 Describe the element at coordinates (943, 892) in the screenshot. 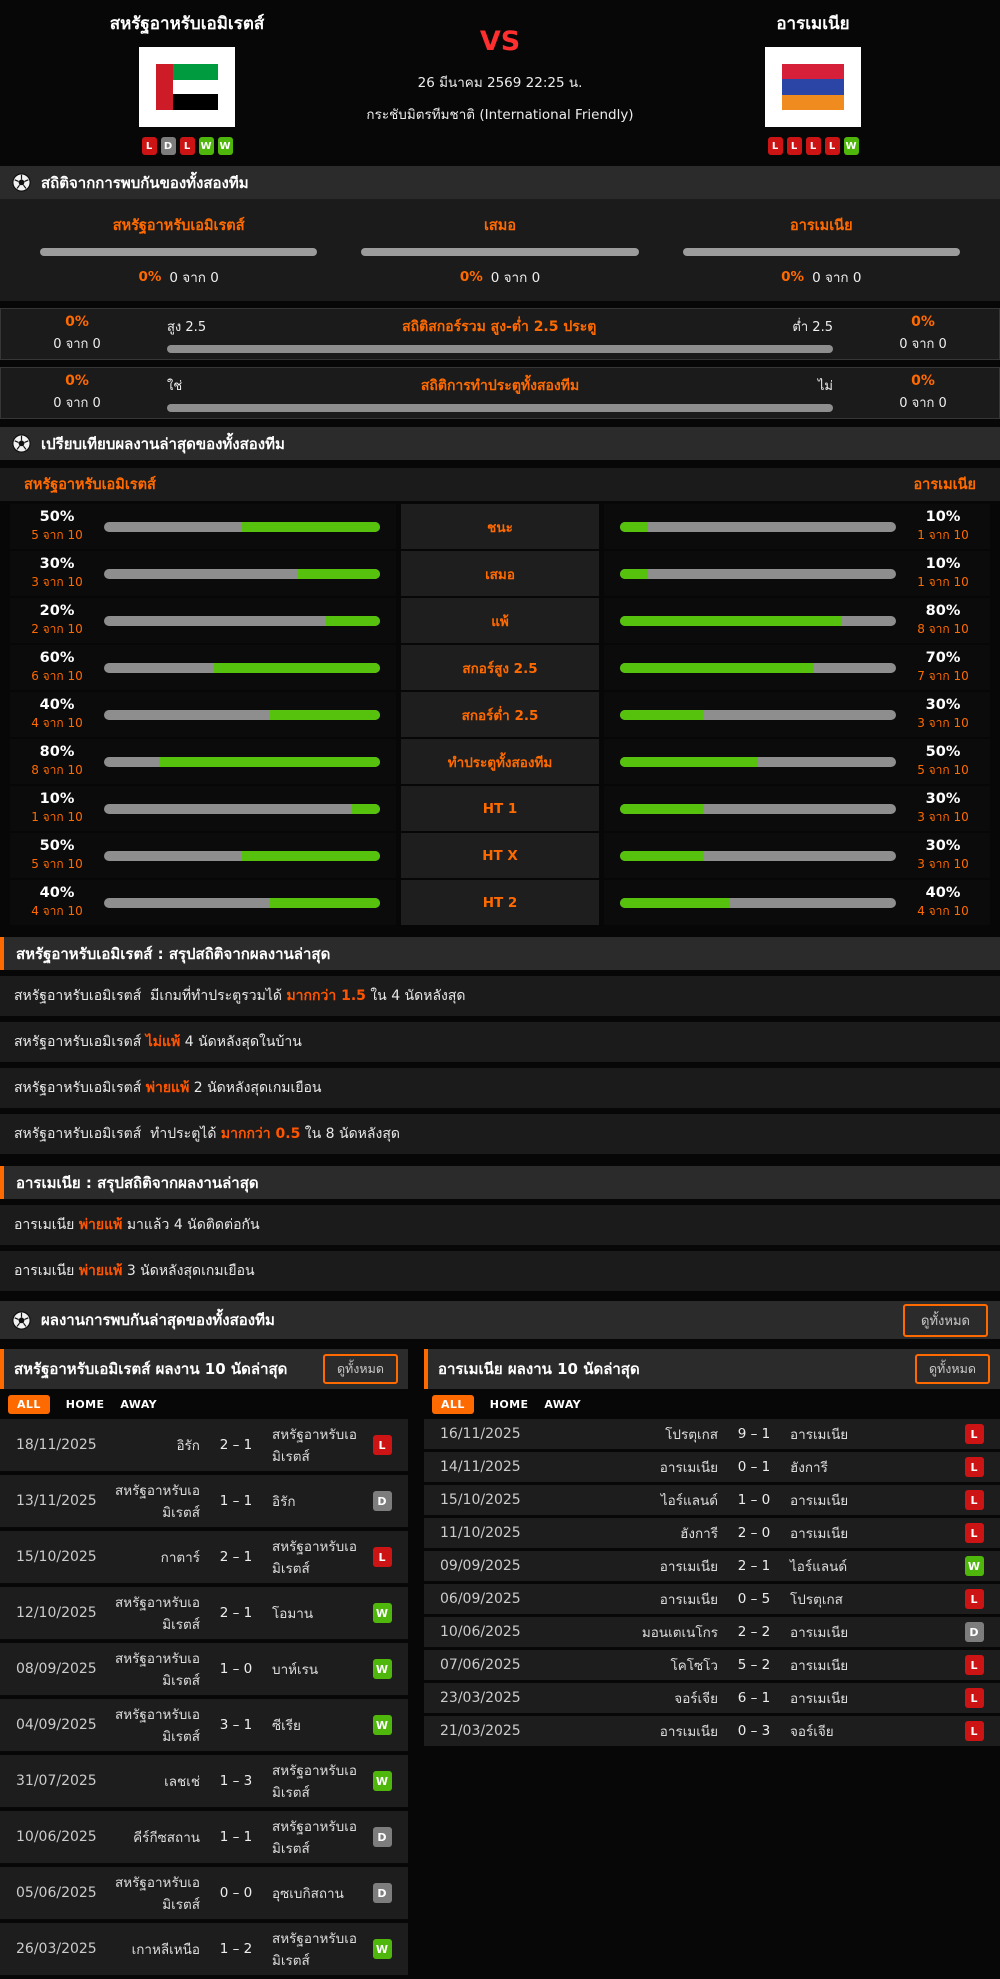

I see `away-percent: 40%` at that location.